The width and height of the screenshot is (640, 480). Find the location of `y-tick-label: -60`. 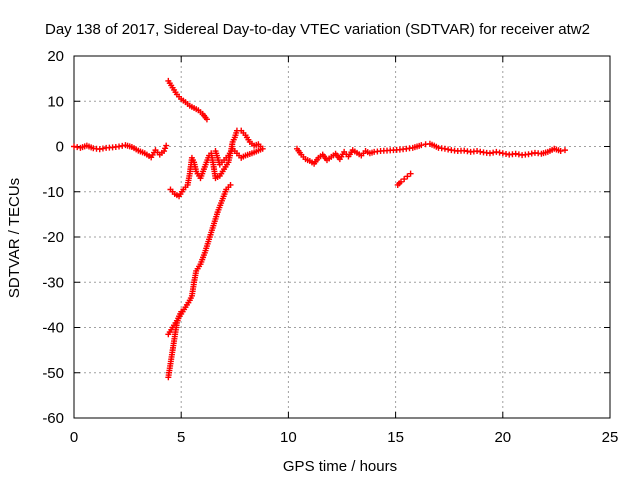

y-tick-label: -60 is located at coordinates (53, 418).